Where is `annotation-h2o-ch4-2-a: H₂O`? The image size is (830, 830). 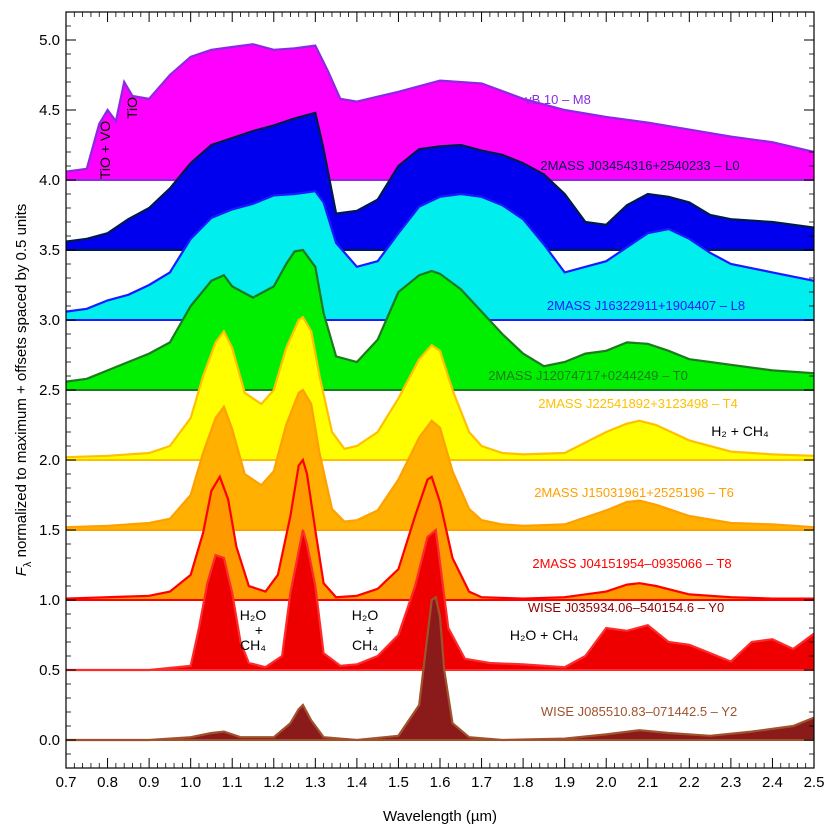 annotation-h2o-ch4-2-a: H₂O is located at coordinates (365, 615).